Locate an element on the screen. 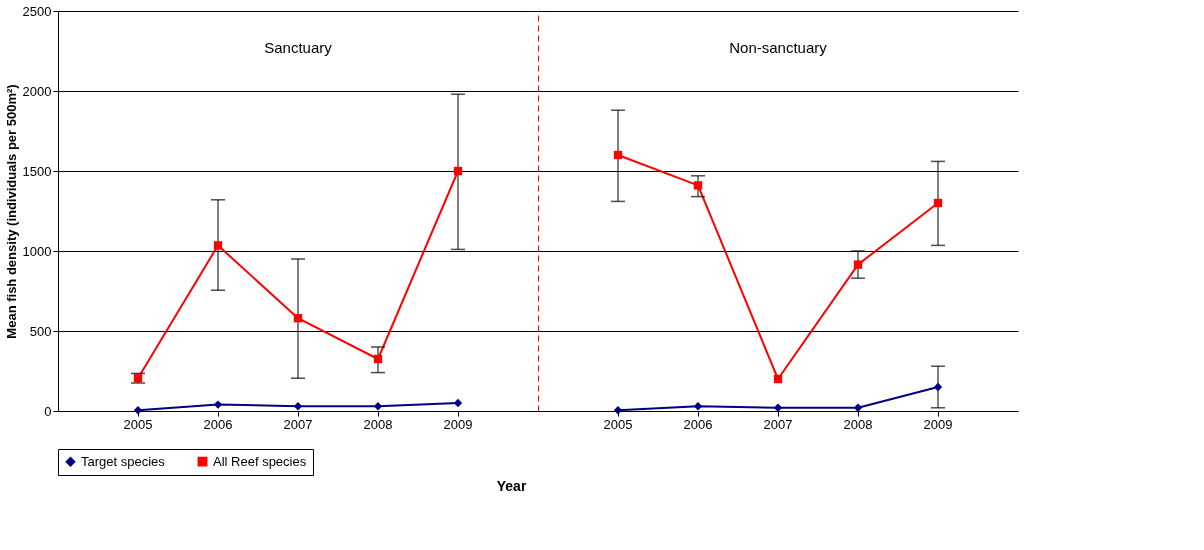 The height and width of the screenshot is (550, 1204). legend-label: Target species is located at coordinates (123, 461).